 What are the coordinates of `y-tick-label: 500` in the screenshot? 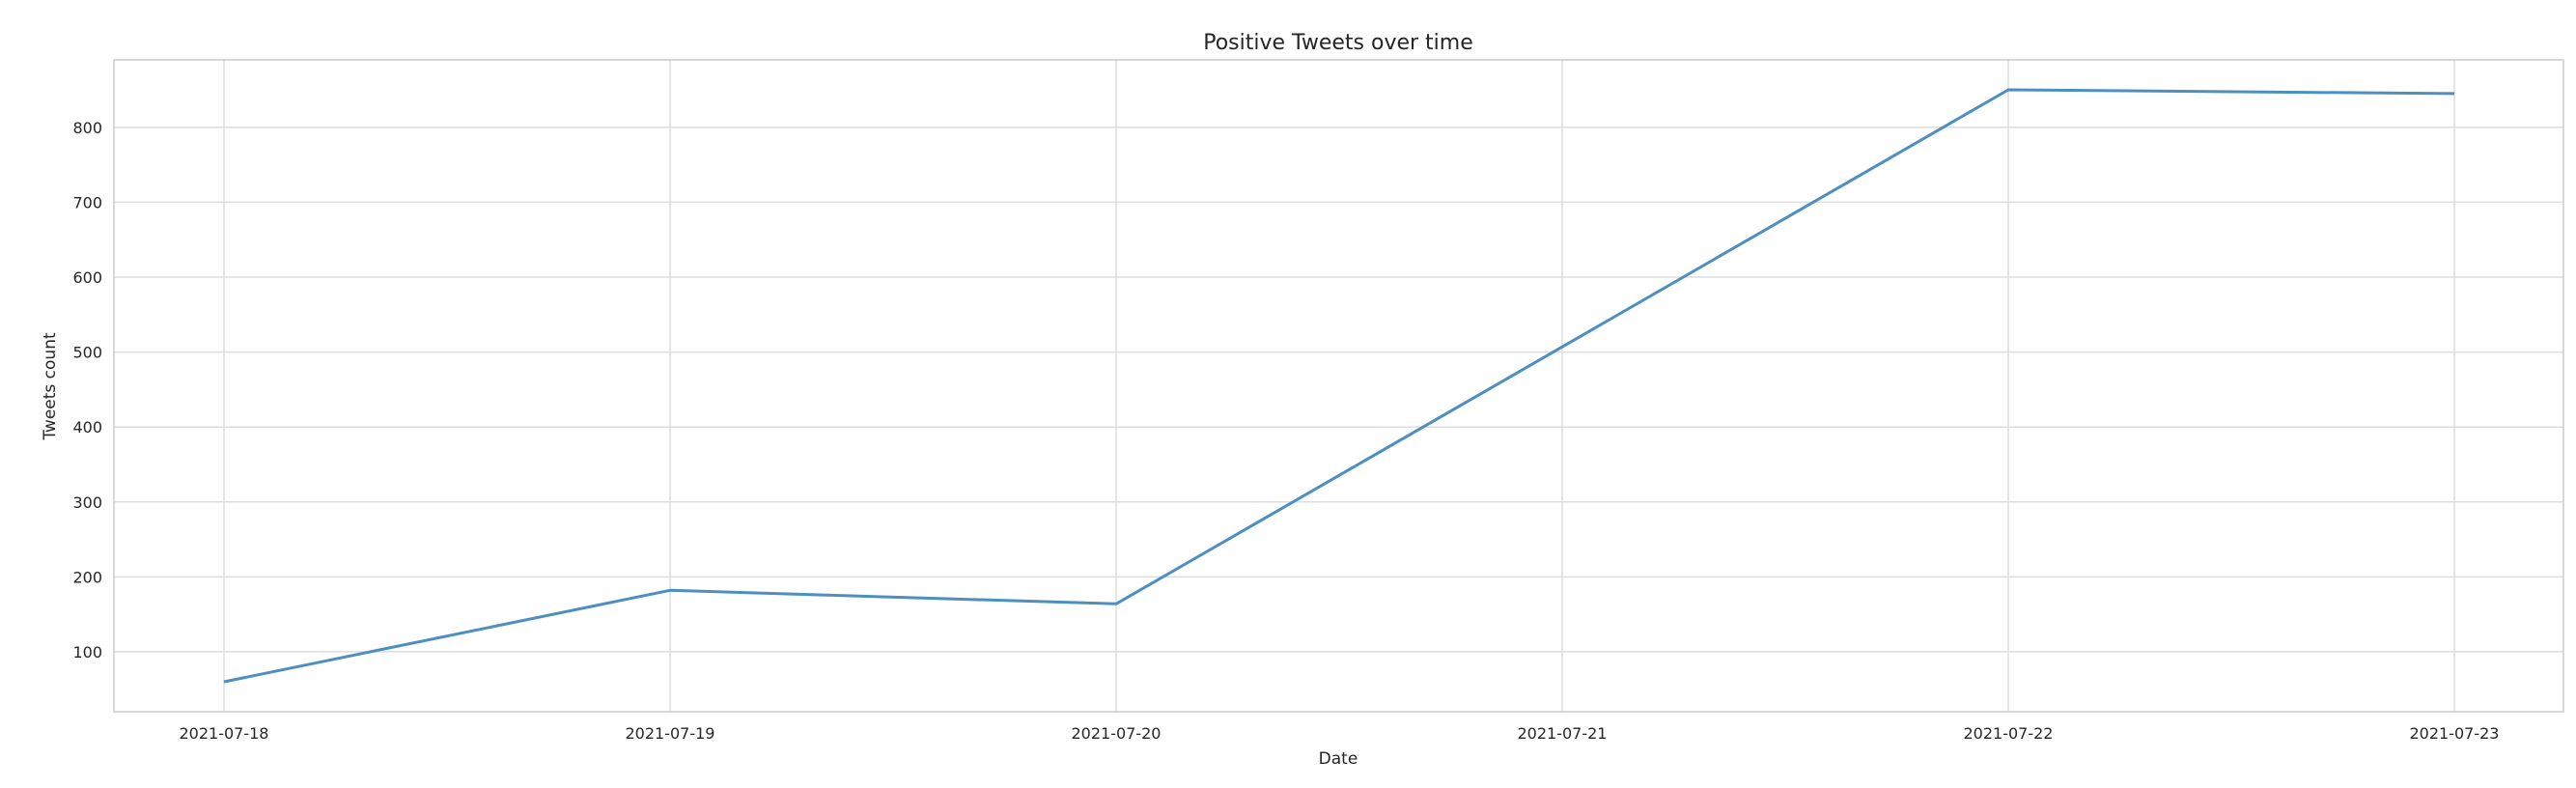 It's located at (87, 353).